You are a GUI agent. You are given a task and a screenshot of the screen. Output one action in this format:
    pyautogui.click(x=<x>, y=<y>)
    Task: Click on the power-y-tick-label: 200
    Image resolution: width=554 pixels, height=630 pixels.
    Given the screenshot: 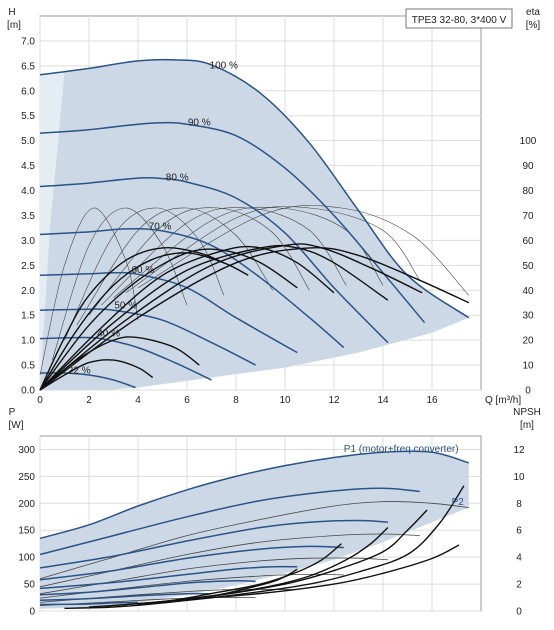 What is the action you would take?
    pyautogui.click(x=26, y=504)
    